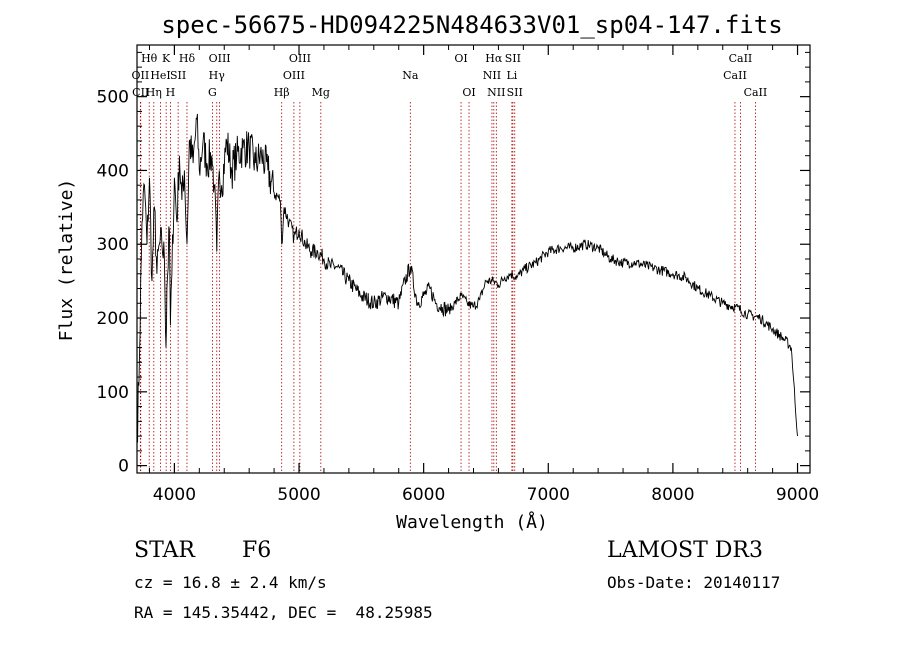 The width and height of the screenshot is (900, 653). Describe the element at coordinates (113, 171) in the screenshot. I see `y-tick-label-400: 400` at that location.